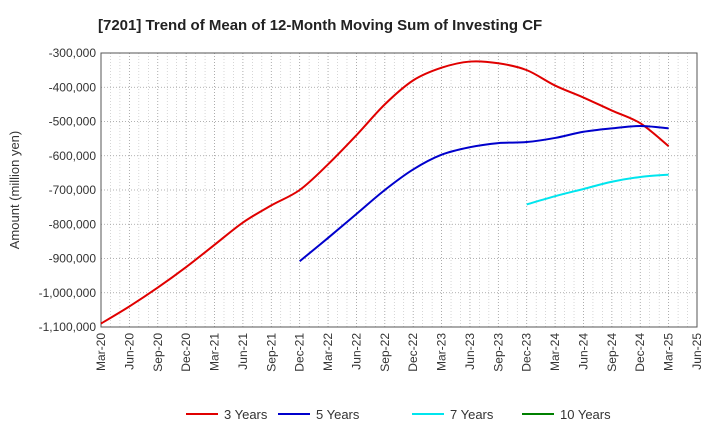 The height and width of the screenshot is (440, 720). I want to click on x-tick-label: Sep-22, so click(385, 352).